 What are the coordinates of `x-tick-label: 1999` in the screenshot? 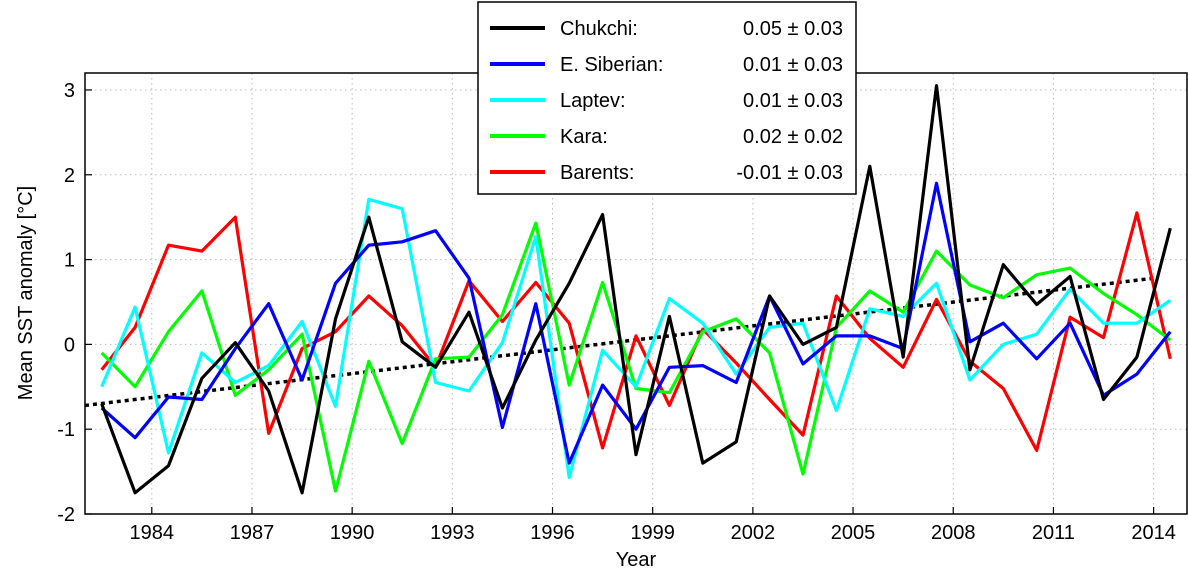 It's located at (652, 533).